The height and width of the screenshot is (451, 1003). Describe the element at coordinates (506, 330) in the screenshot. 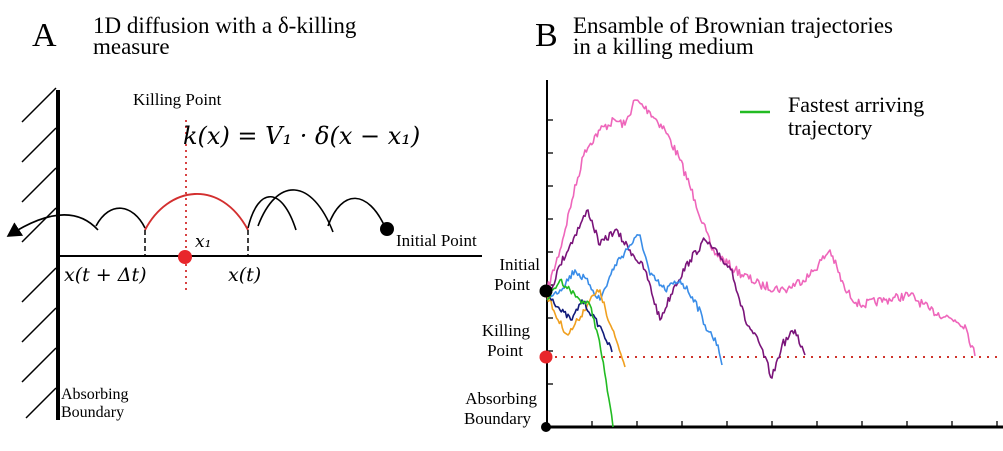

I see `killing-label-line1: Killing` at that location.